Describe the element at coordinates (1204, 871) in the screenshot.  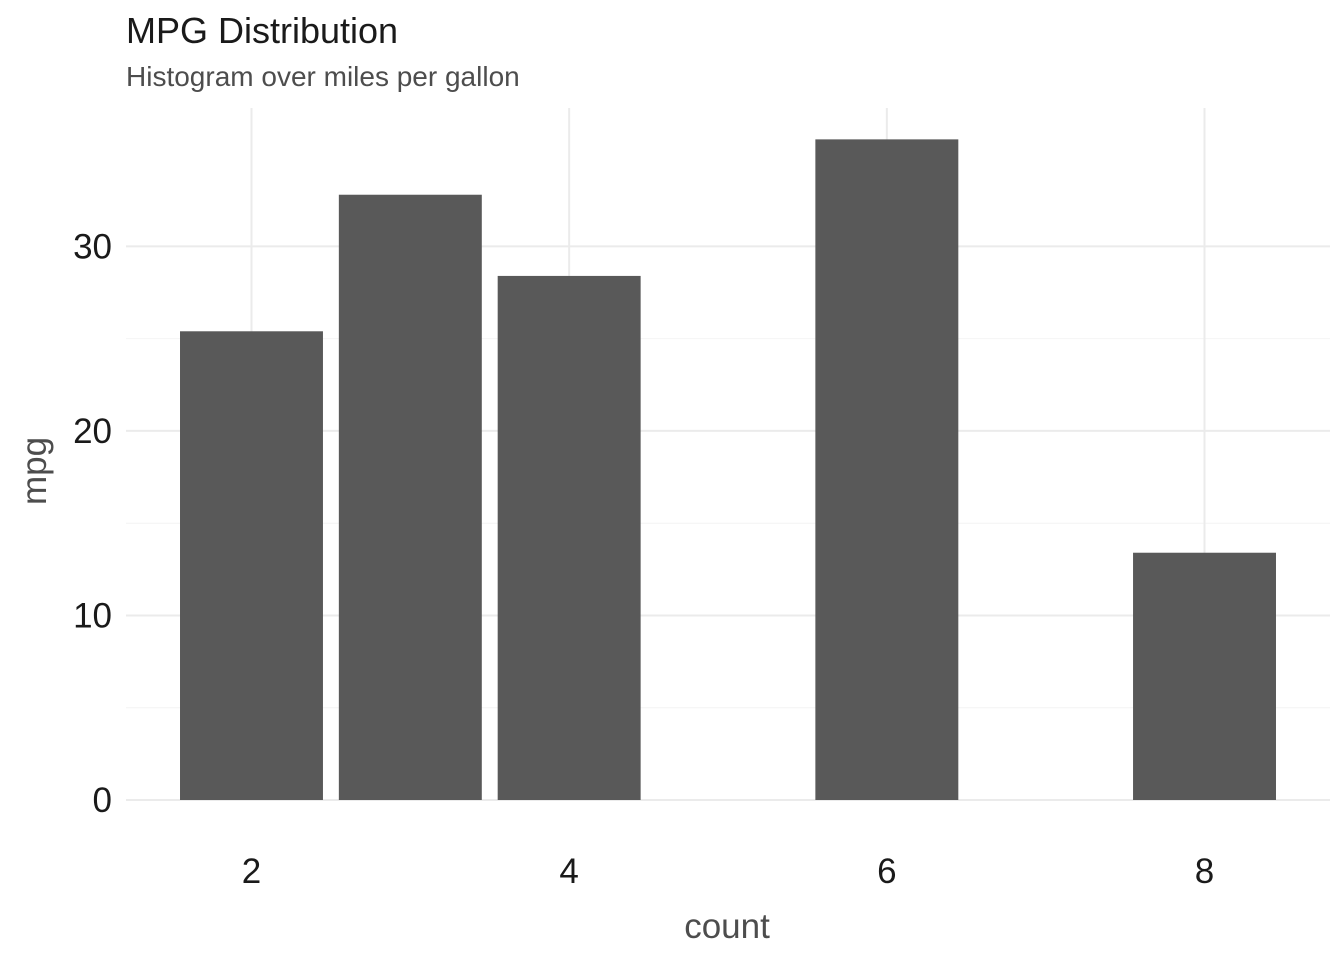
I see `x-tick-label: 8` at that location.